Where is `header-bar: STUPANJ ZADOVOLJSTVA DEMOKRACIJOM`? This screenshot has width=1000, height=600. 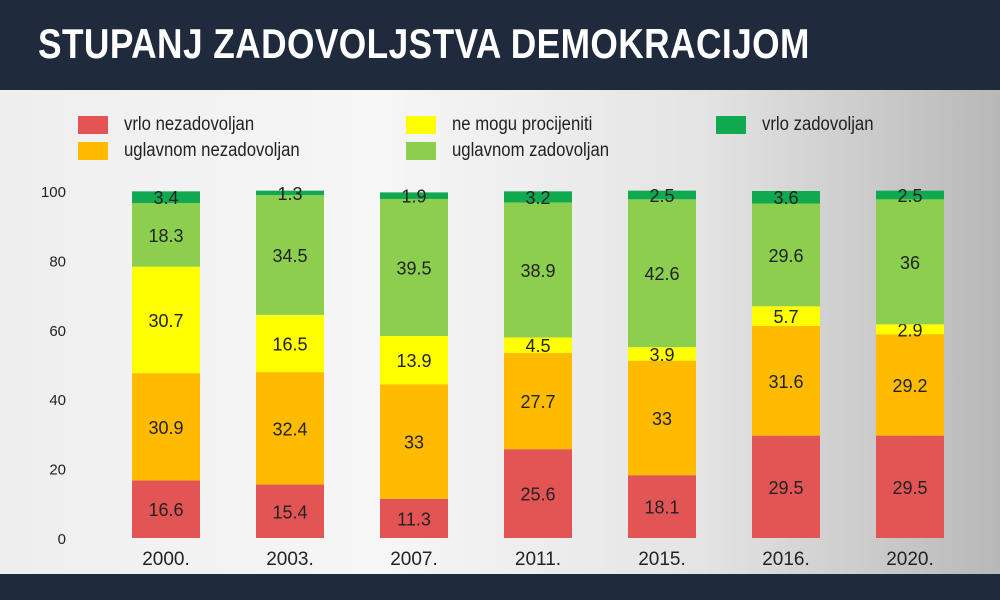
header-bar: STUPANJ ZADOVOLJSTVA DEMOKRACIJOM is located at coordinates (500, 44).